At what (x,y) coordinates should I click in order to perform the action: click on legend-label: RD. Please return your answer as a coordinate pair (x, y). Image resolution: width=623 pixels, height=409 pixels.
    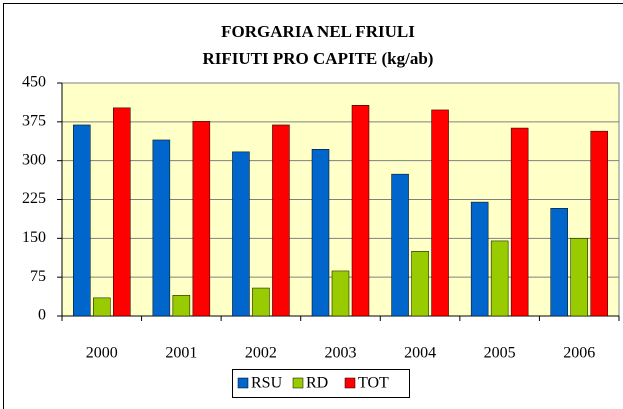
    Looking at the image, I should click on (317, 383).